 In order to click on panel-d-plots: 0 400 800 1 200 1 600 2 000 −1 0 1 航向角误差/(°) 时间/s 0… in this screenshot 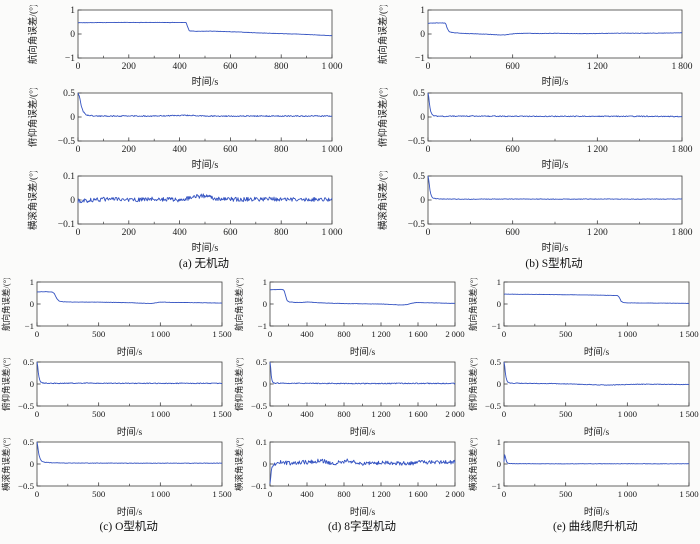, I will do `click(349, 398)`.